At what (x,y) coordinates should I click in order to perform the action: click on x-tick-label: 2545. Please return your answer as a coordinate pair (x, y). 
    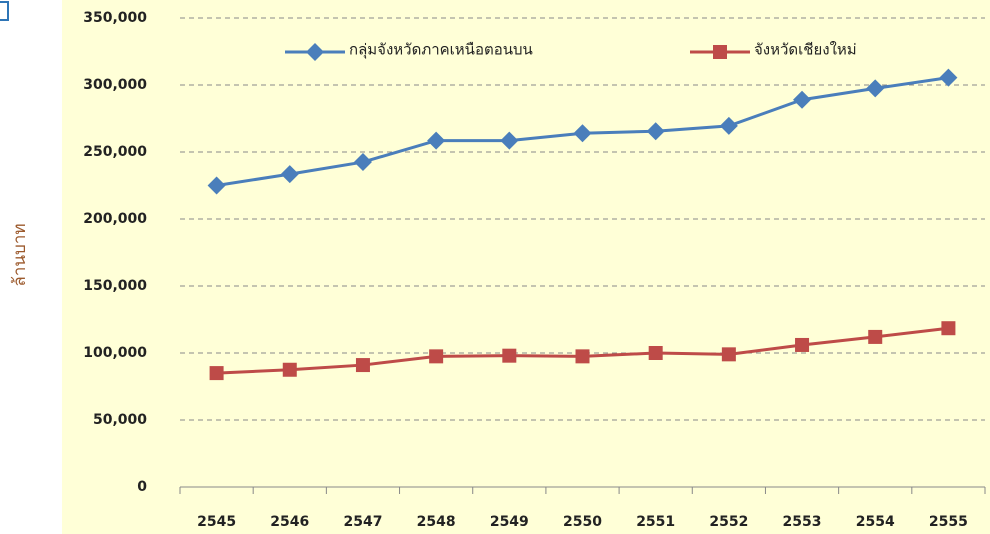
    Looking at the image, I should click on (216, 522).